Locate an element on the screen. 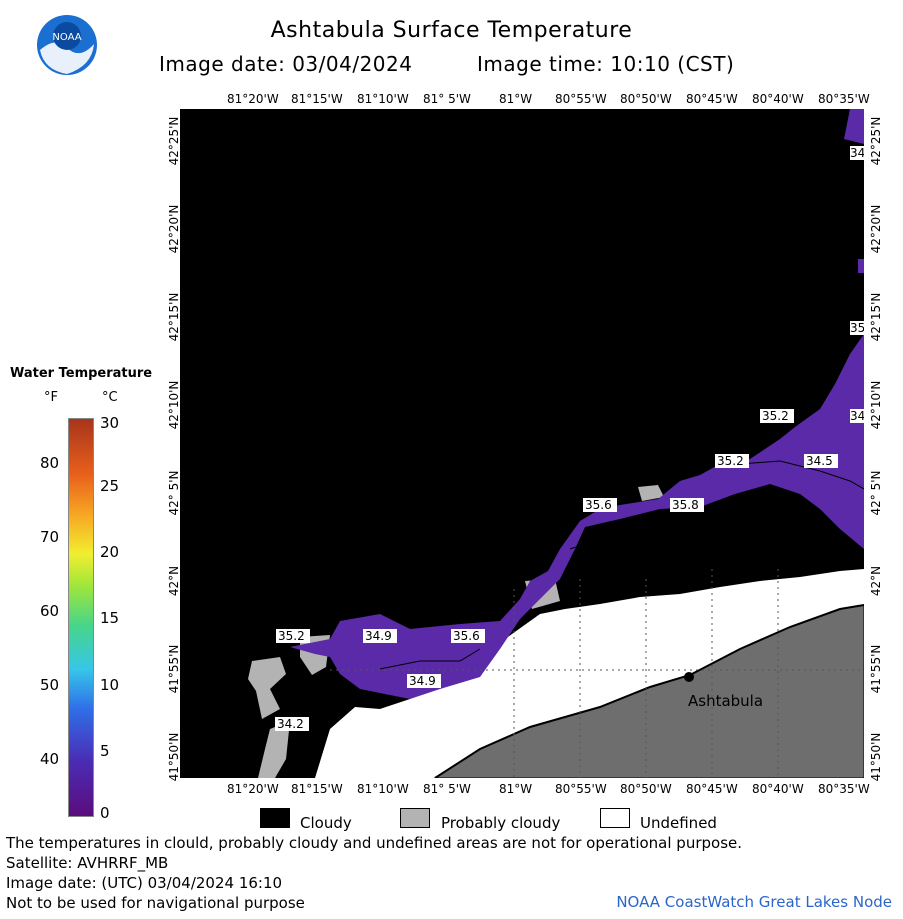  lon-label-top: 81°W is located at coordinates (516, 99).